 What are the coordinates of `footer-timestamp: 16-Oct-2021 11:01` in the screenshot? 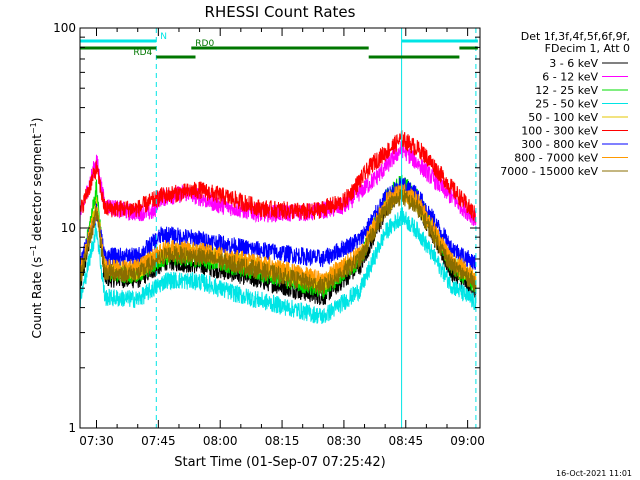 It's located at (594, 473).